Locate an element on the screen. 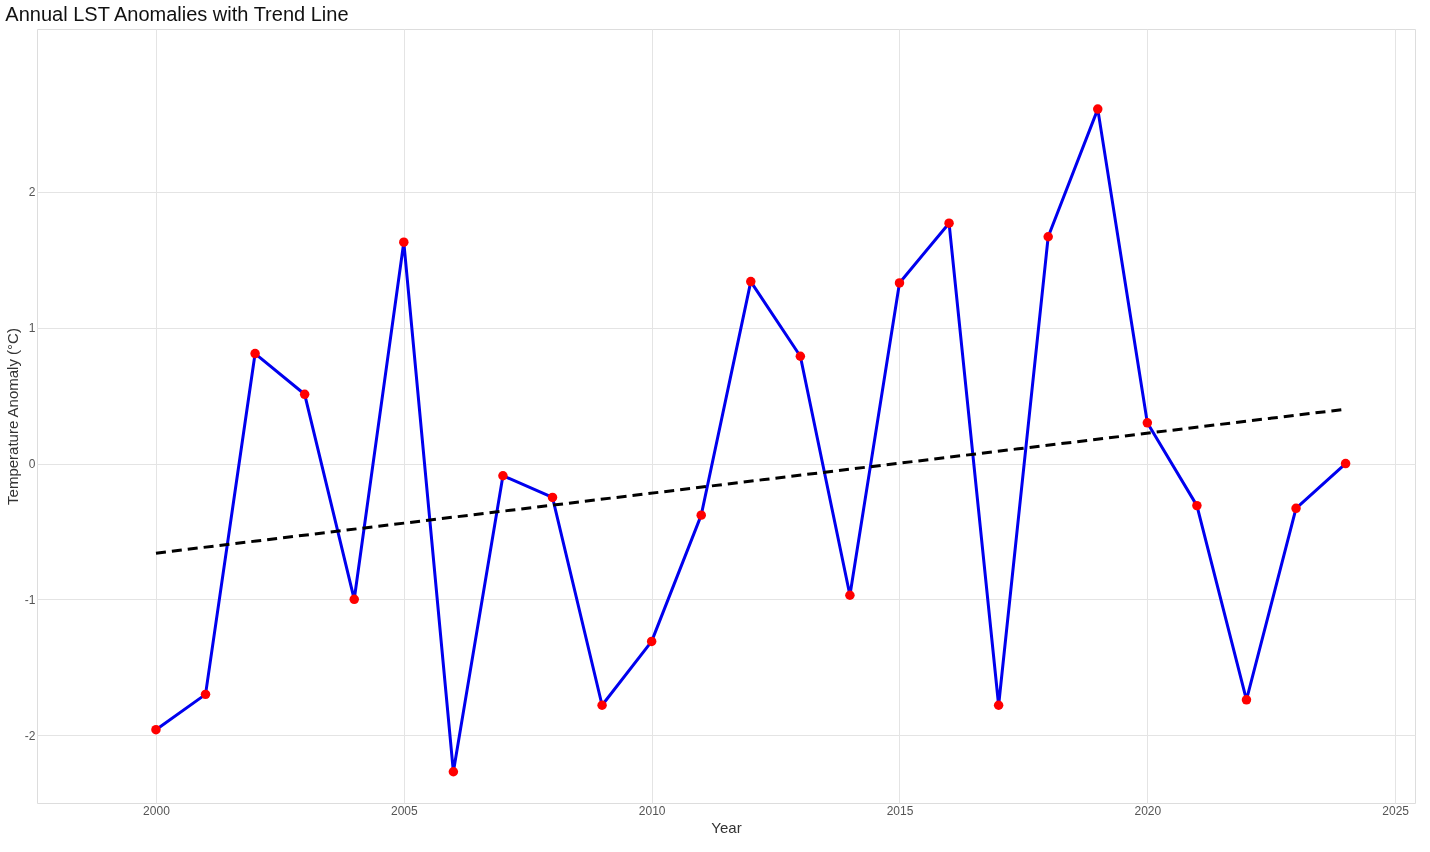 This screenshot has width=1430, height=852. y-tick-label: 1 is located at coordinates (32, 328).